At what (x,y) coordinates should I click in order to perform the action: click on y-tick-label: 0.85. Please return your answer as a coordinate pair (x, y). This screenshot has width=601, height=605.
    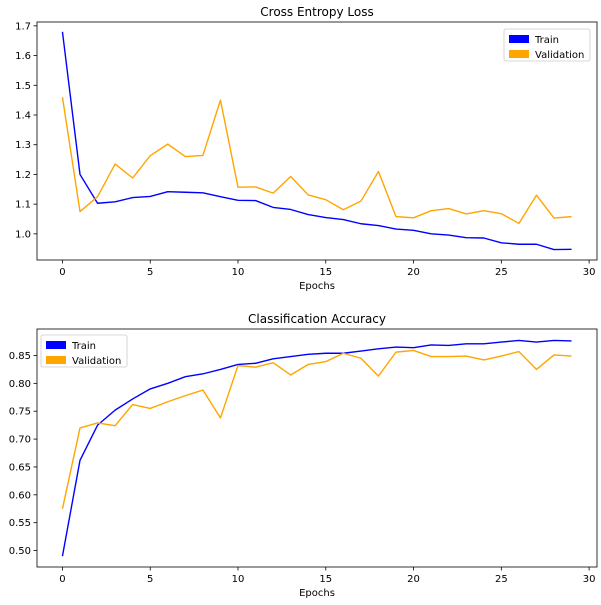
    Looking at the image, I should click on (20, 356).